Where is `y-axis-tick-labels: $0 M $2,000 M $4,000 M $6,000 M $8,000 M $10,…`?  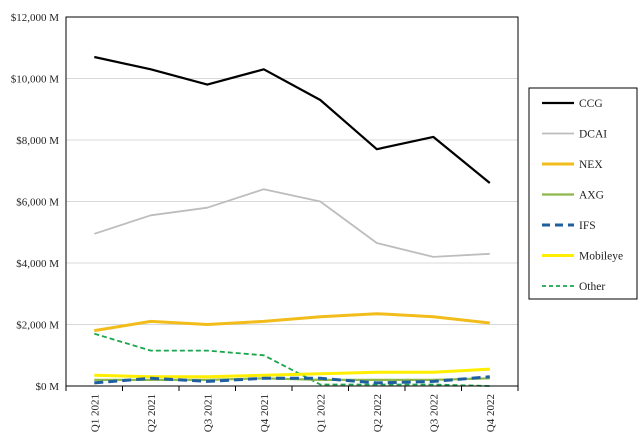
y-axis-tick-labels: $0 M $2,000 M $4,000 M $6,000 M $8,000 M $10,… is located at coordinates (35, 202).